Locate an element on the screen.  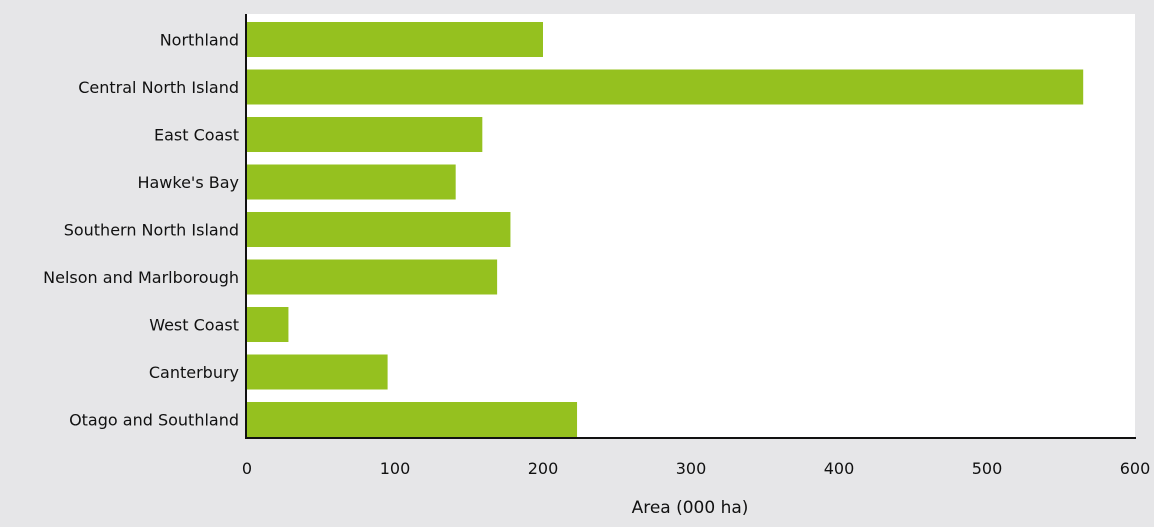
category-label-otago-and-southland: Otago and Southland is located at coordinates (154, 420).